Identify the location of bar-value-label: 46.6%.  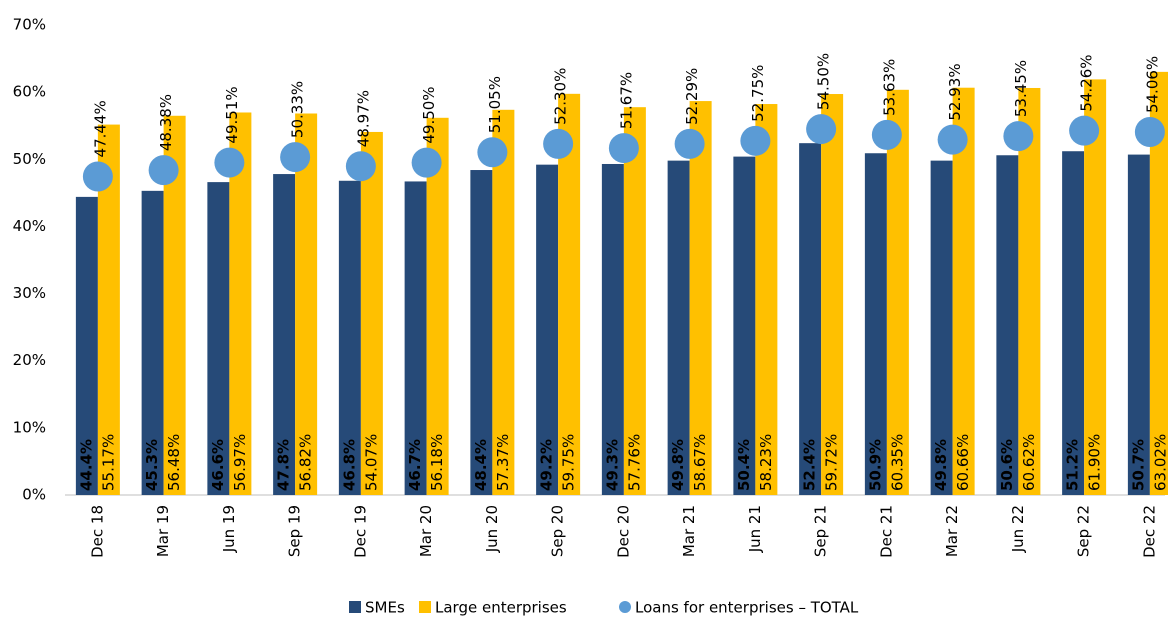
(218, 465).